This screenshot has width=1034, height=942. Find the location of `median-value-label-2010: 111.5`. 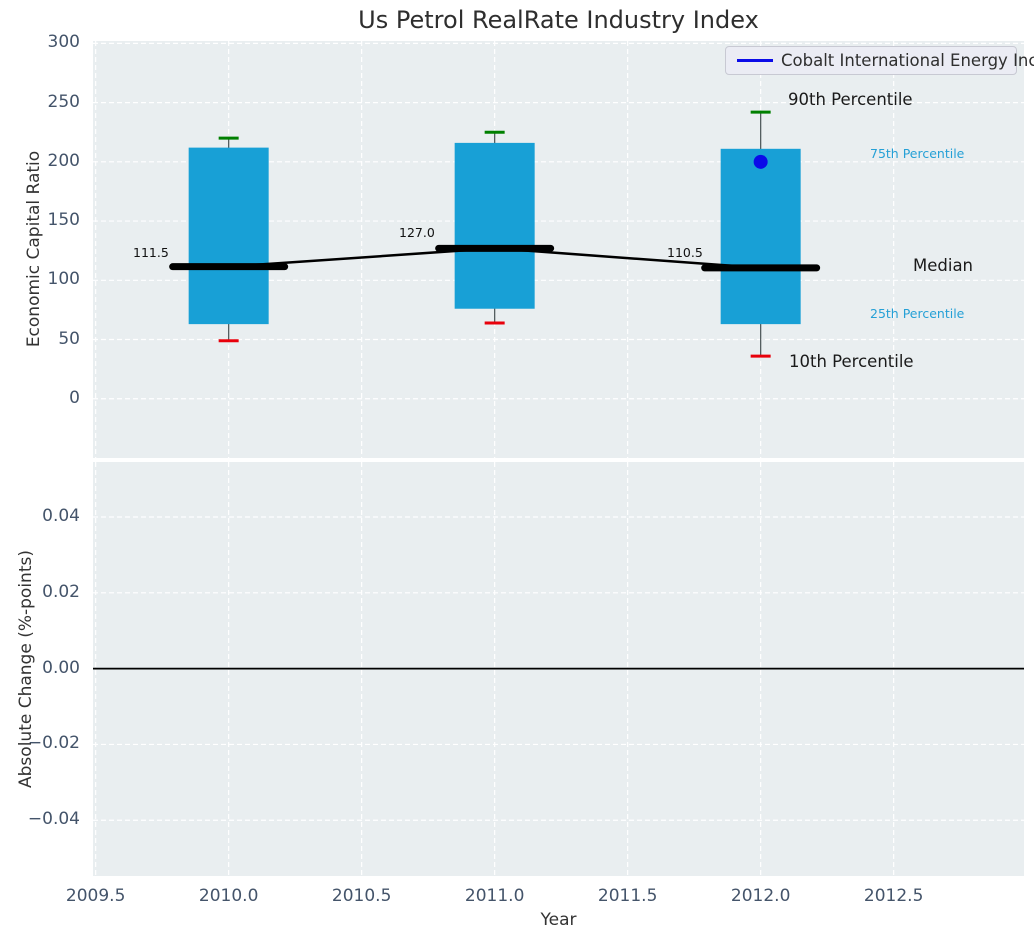

median-value-label-2010: 111.5 is located at coordinates (151, 252).